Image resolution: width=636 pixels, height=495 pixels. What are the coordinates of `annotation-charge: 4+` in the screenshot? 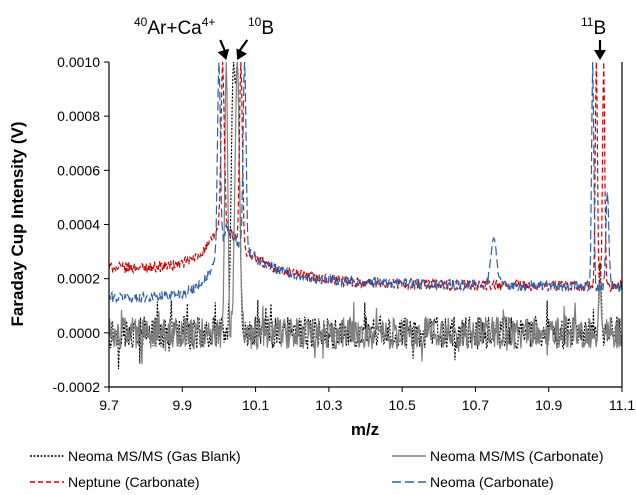 It's located at (209, 22).